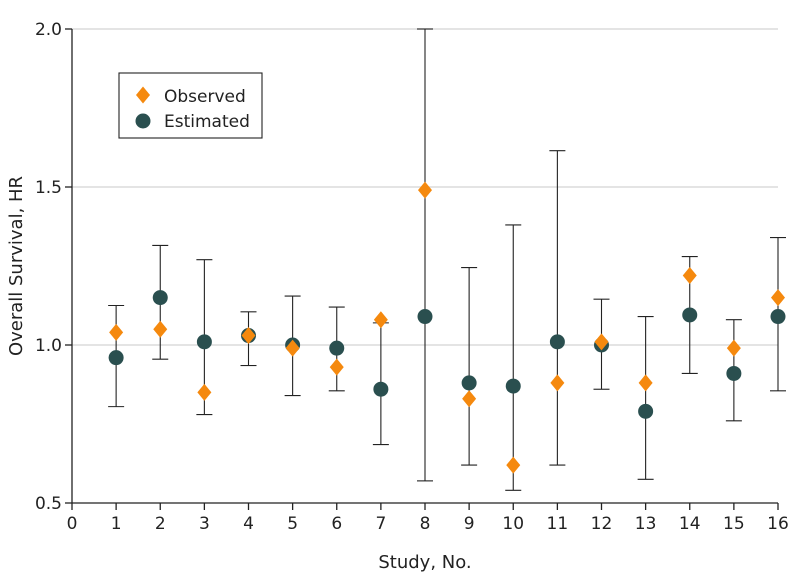 The height and width of the screenshot is (588, 794). Describe the element at coordinates (734, 524) in the screenshot. I see `x-tick-label: 15` at that location.